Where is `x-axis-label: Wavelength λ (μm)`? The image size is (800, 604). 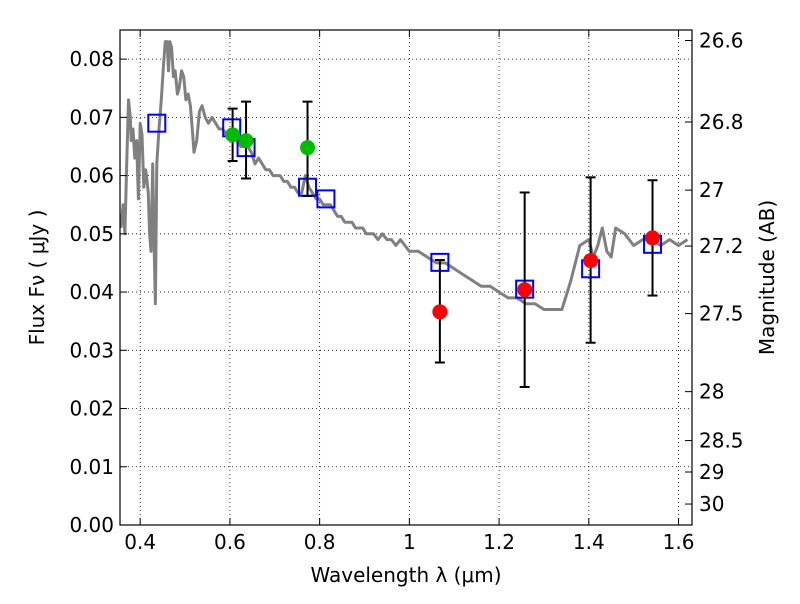
x-axis-label: Wavelength λ (μm) is located at coordinates (405, 575).